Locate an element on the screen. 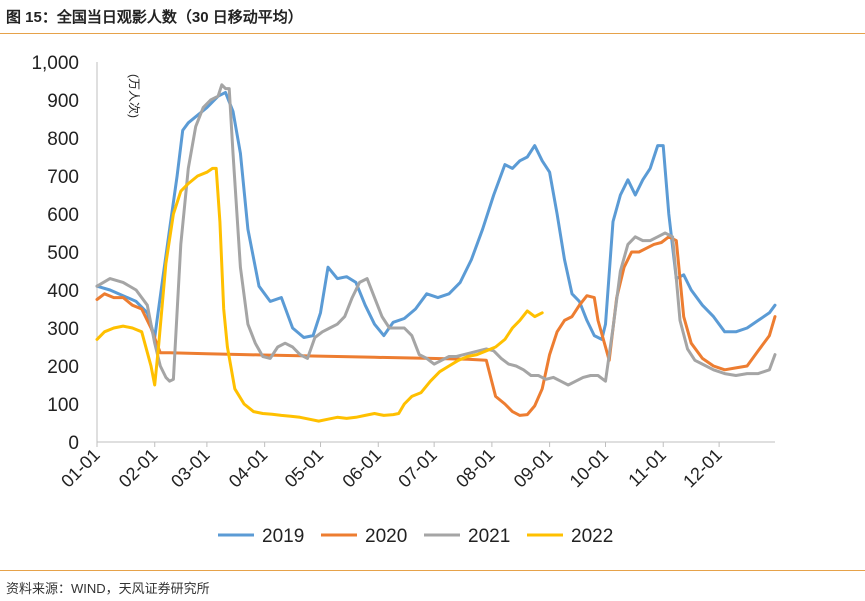 Image resolution: width=865 pixels, height=601 pixels. y-tick-label: 0 is located at coordinates (73, 443).